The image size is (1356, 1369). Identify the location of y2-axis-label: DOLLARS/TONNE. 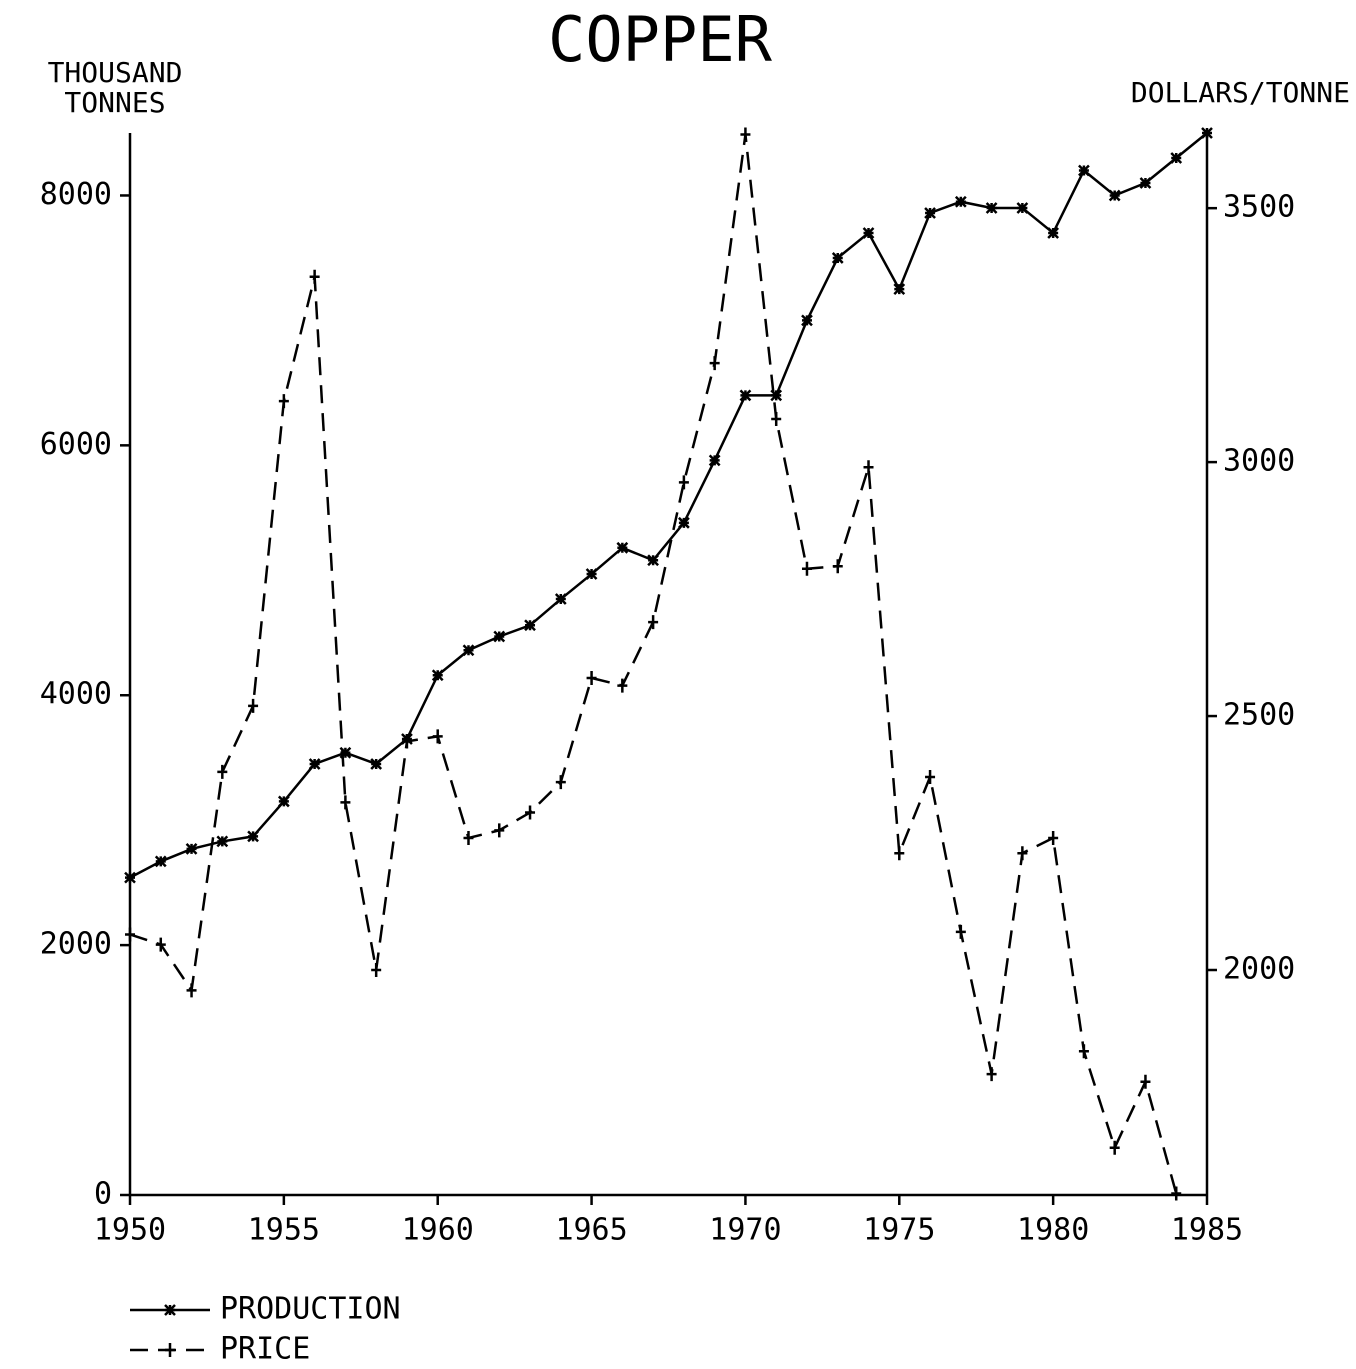
(1240, 92).